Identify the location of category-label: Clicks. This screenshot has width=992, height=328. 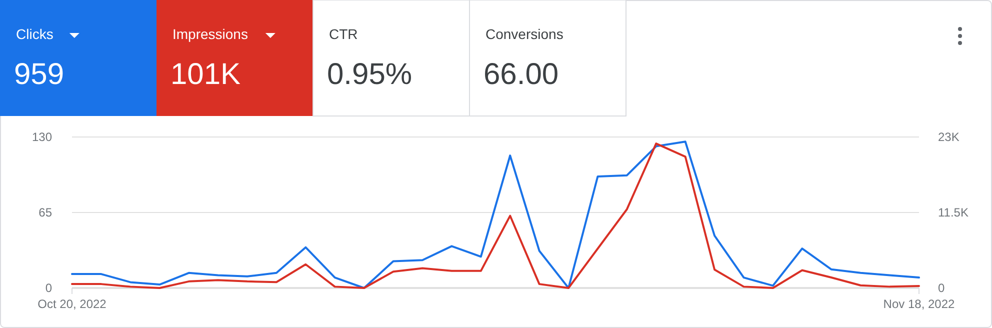
(35, 34).